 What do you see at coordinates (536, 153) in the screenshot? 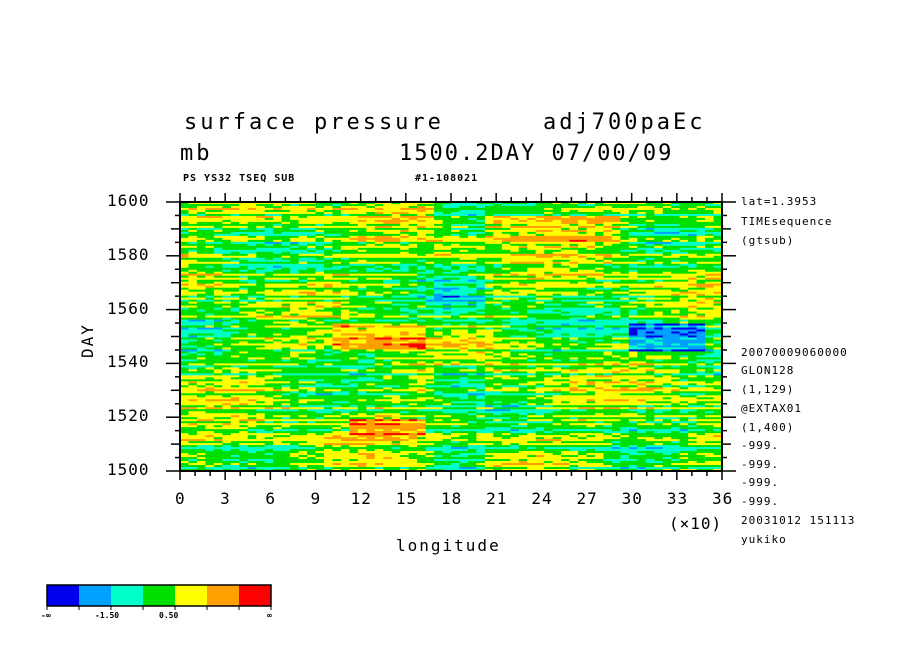
I see `time-info: 1500.2DAY 07/00/09` at bounding box center [536, 153].